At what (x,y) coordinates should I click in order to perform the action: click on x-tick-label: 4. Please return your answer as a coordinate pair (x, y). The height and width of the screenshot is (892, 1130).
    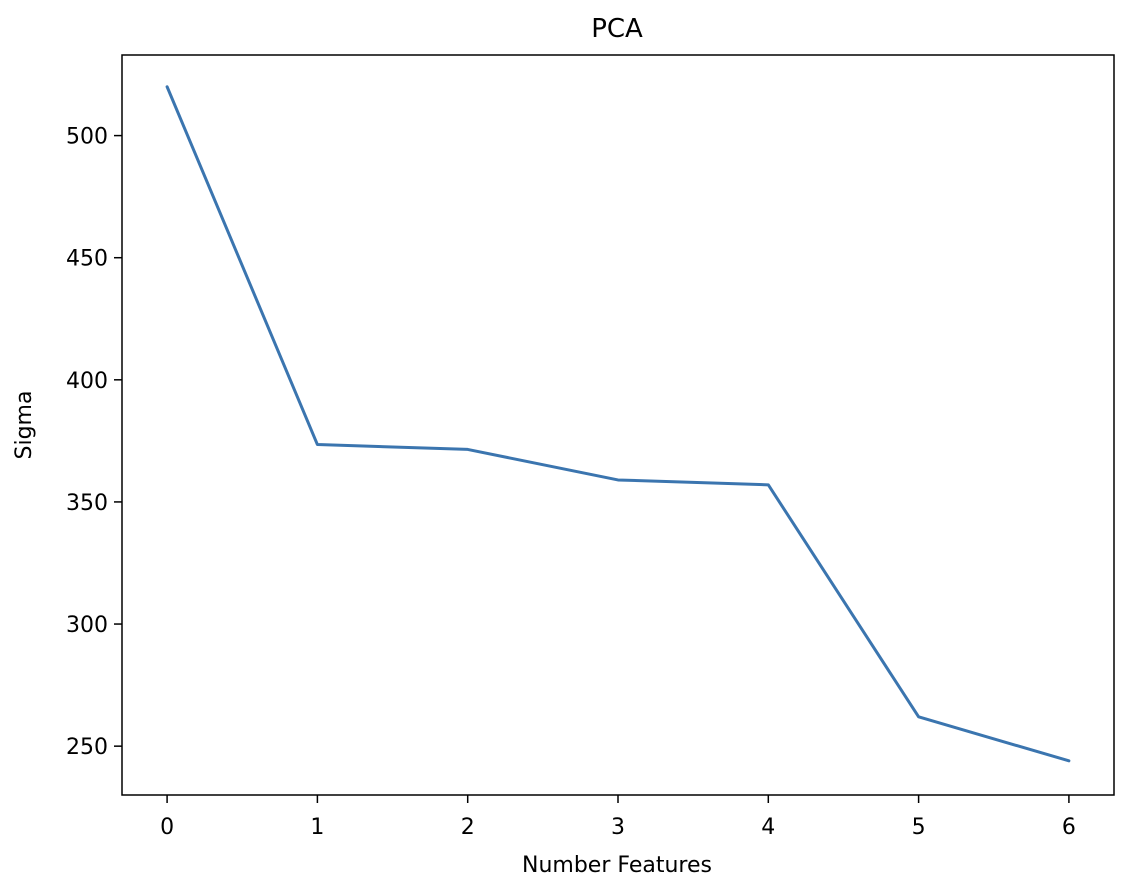
    Looking at the image, I should click on (768, 827).